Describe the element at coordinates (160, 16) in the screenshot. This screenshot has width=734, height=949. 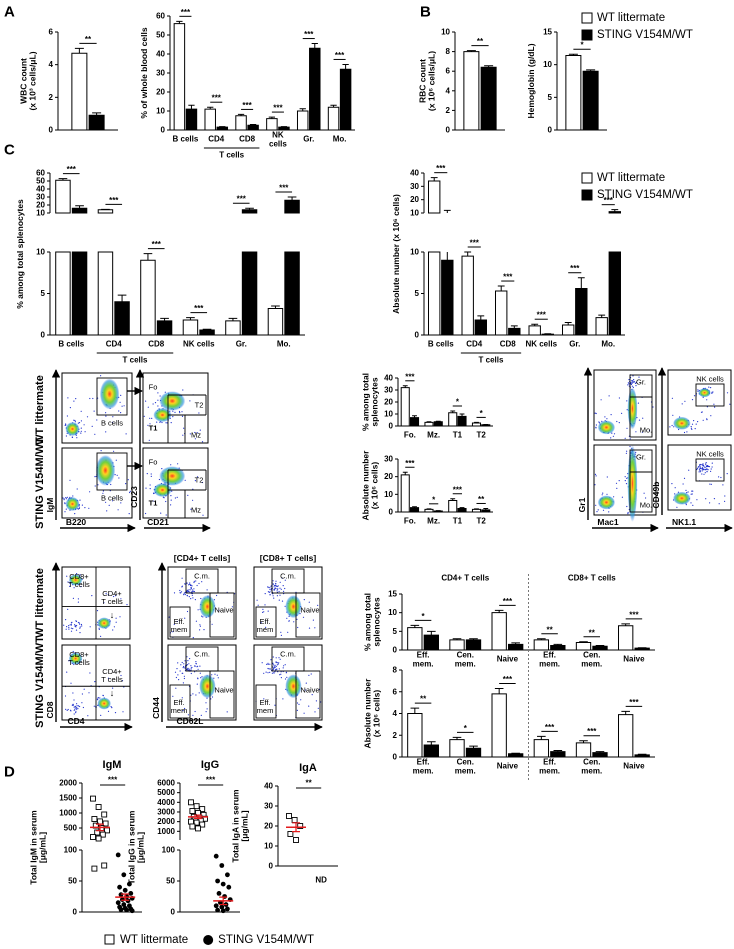
I see `y-tick-label: 60` at that location.